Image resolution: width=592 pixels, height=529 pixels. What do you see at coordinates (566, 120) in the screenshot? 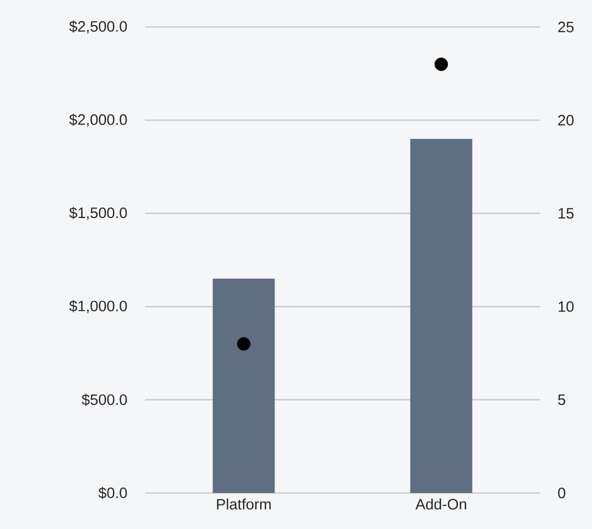
I see `y2-tick-label: 20` at bounding box center [566, 120].